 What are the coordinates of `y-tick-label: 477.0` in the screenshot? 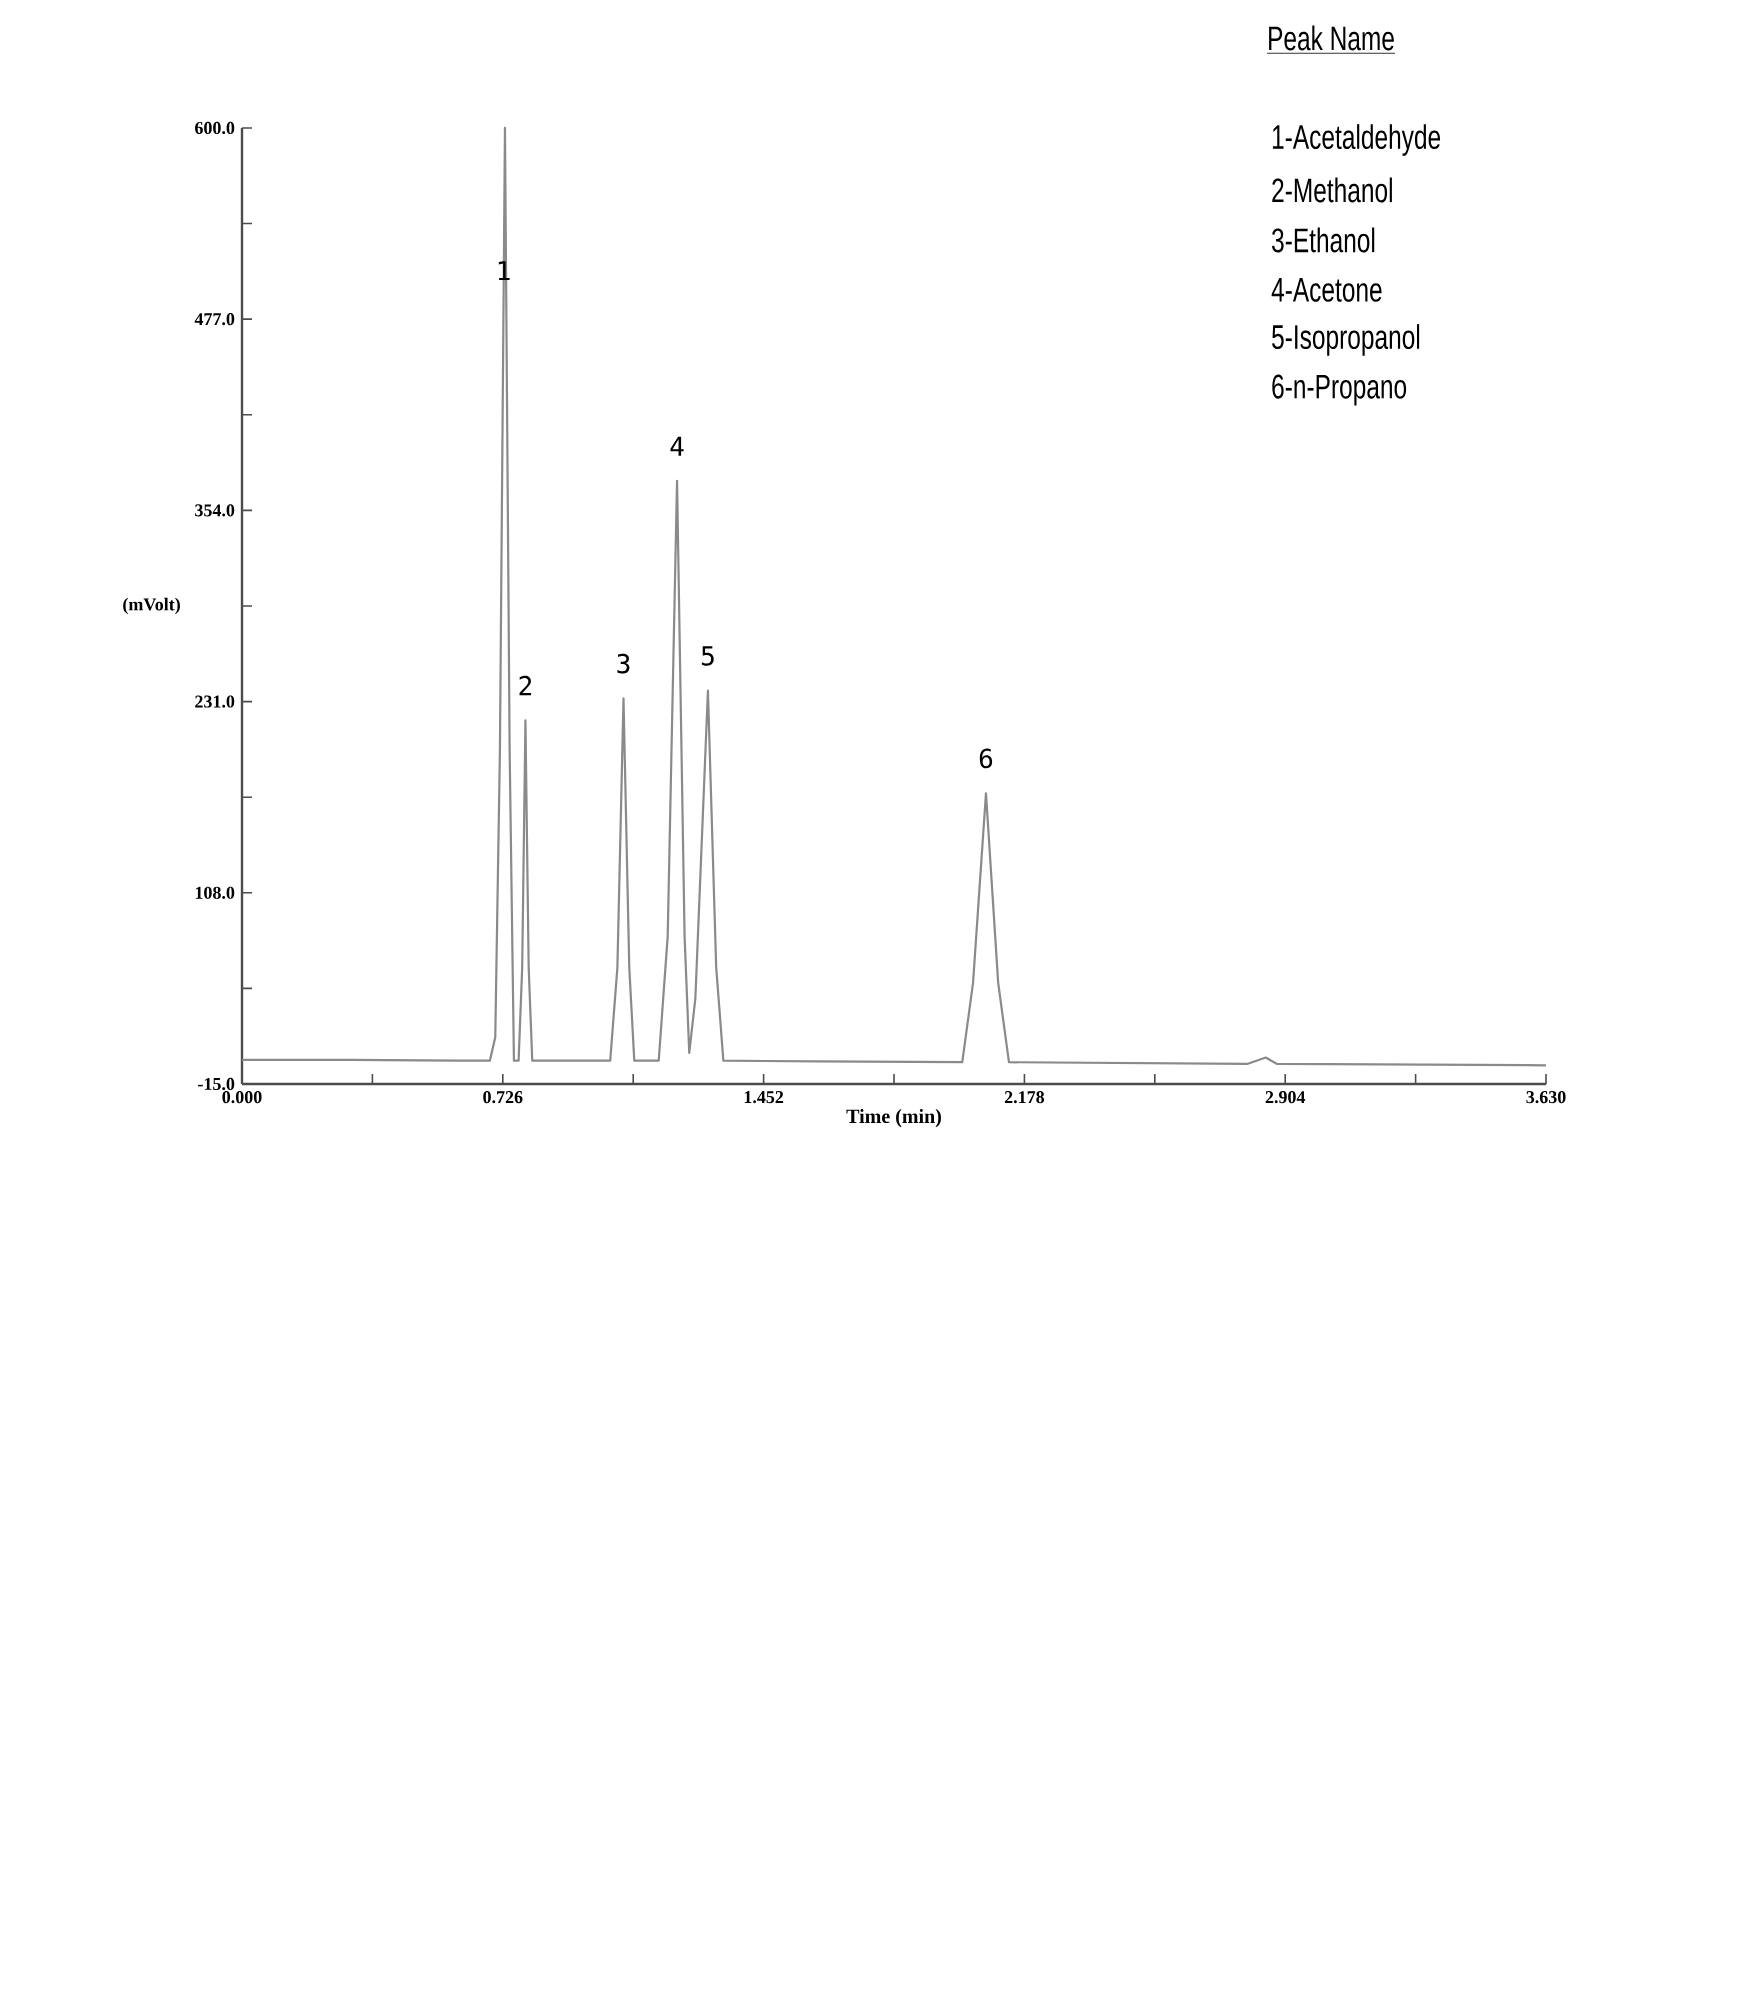 It's located at (214, 319).